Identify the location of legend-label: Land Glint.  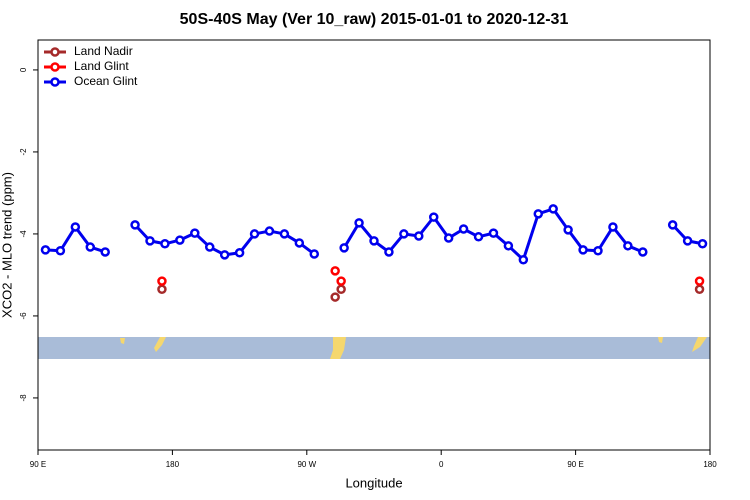
(101, 66).